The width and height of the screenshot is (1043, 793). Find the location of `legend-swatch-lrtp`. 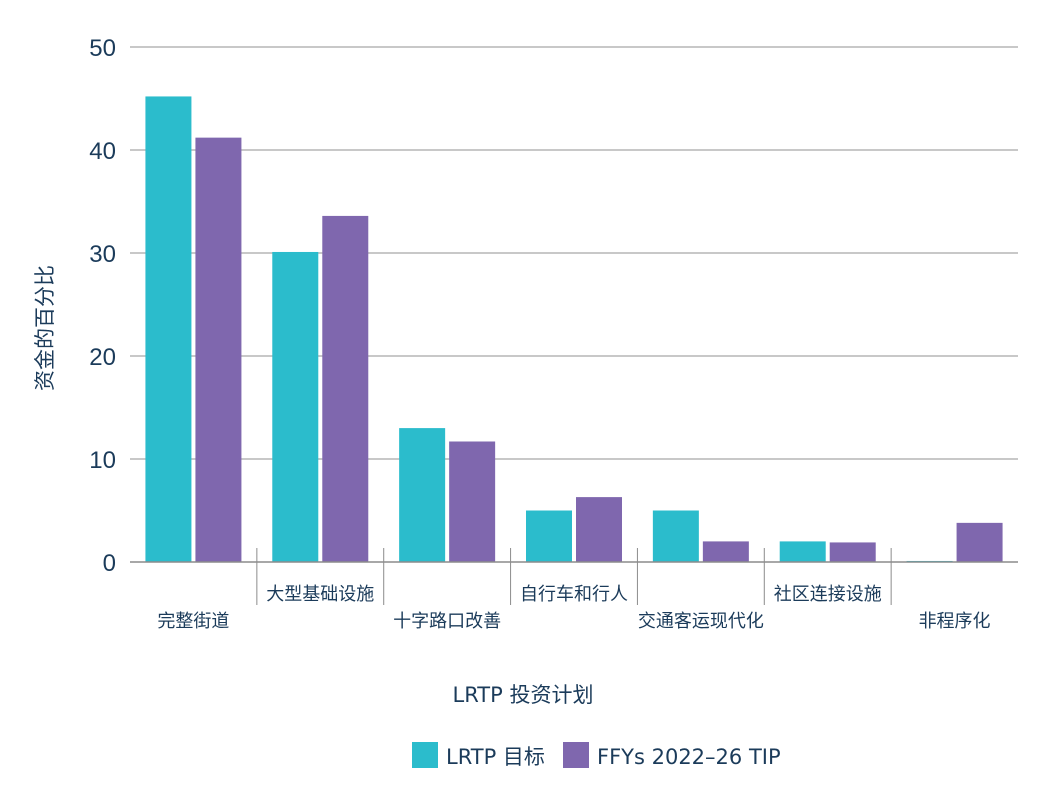

legend-swatch-lrtp is located at coordinates (425, 755).